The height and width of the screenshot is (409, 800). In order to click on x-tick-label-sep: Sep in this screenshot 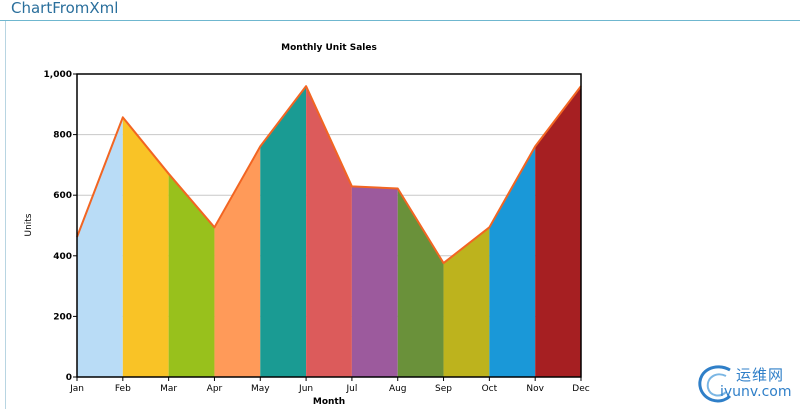, I will do `click(443, 389)`.